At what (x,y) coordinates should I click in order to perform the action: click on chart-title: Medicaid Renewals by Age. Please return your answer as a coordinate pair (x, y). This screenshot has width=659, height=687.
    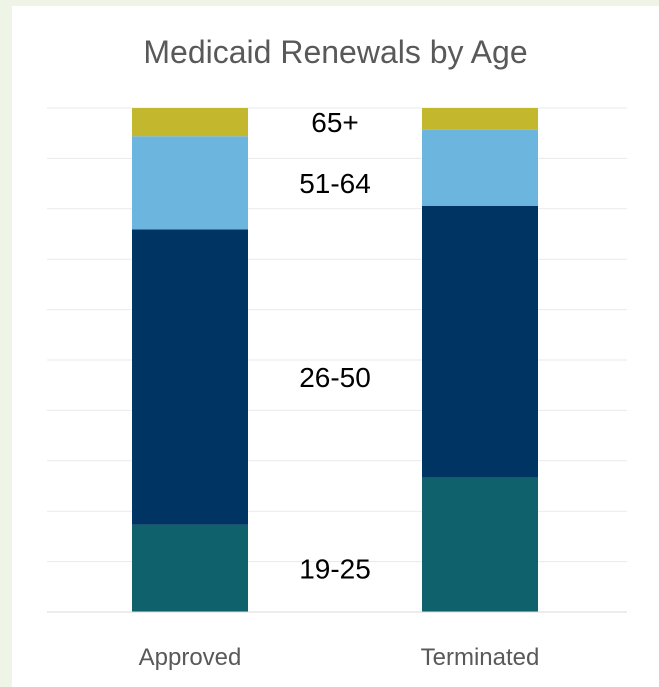
    Looking at the image, I should click on (335, 52).